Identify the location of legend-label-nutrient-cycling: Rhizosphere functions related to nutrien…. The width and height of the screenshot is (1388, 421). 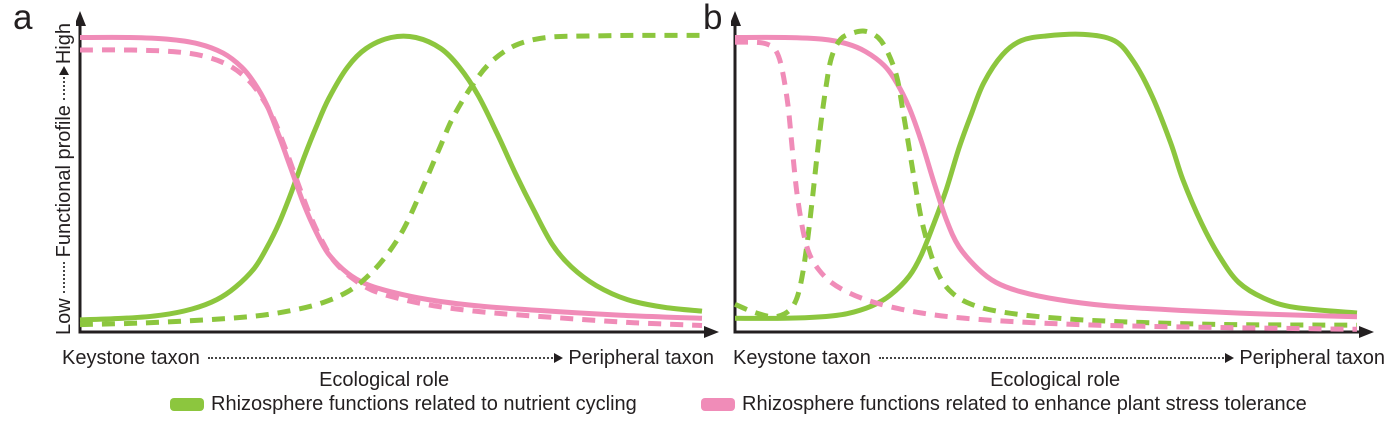
(424, 404).